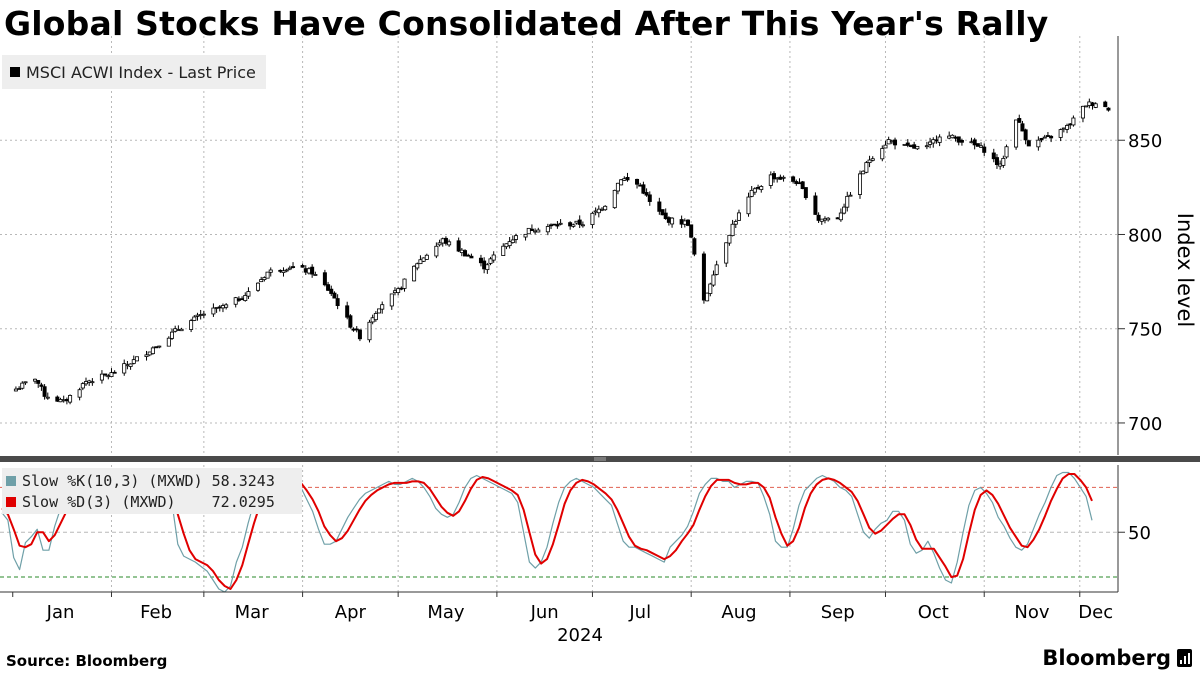 This screenshot has width=1200, height=675. What do you see at coordinates (15, 72) in the screenshot?
I see `price-legend-swatch` at bounding box center [15, 72].